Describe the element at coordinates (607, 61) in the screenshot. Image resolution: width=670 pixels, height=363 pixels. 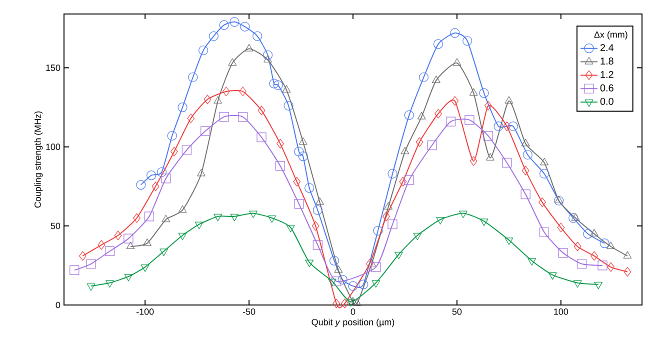
I see `legend-label: 1.8` at that location.